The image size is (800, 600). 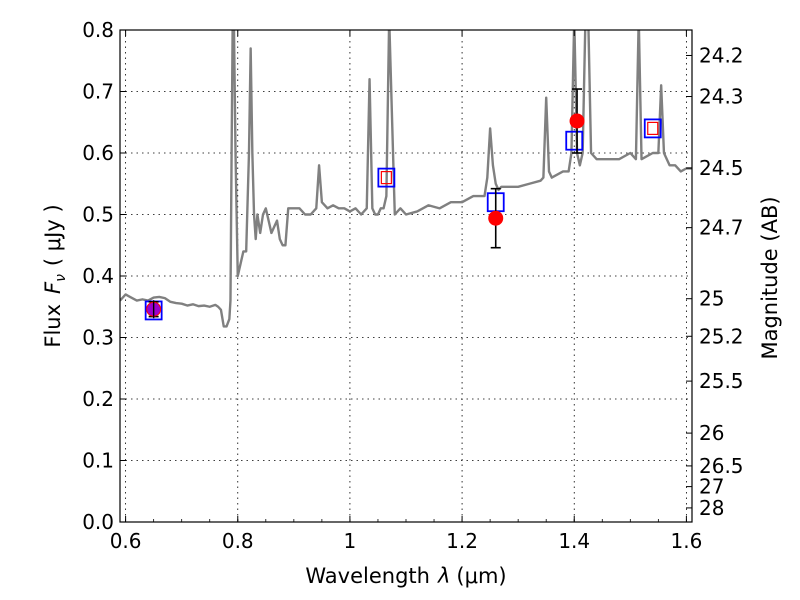 I want to click on y-axis-label: Flux Fν ( μJy ), so click(x=55, y=275).